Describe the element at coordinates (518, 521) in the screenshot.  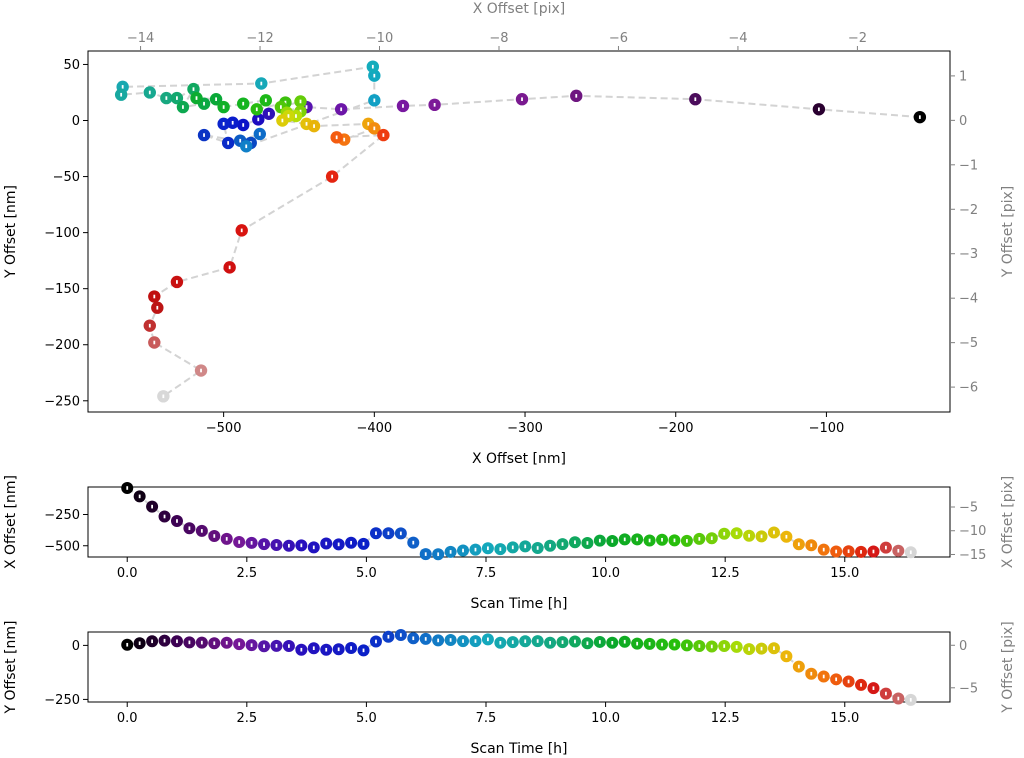
I see `xt-series-line` at that location.